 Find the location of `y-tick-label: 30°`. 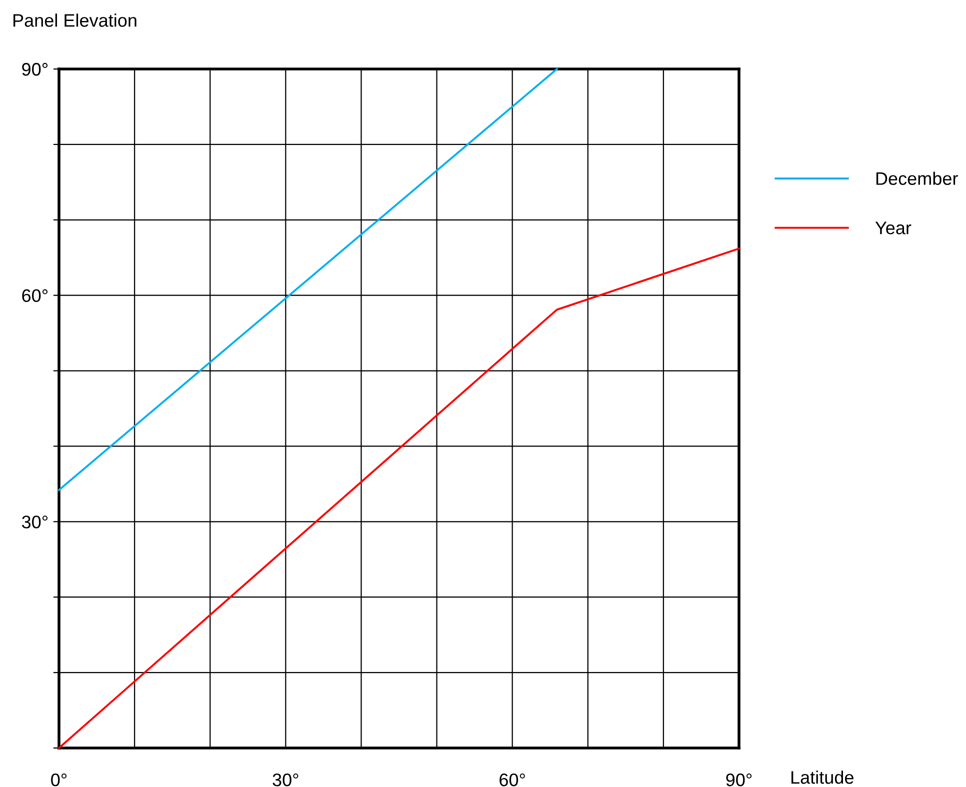

y-tick-label: 30° is located at coordinates (35, 522).